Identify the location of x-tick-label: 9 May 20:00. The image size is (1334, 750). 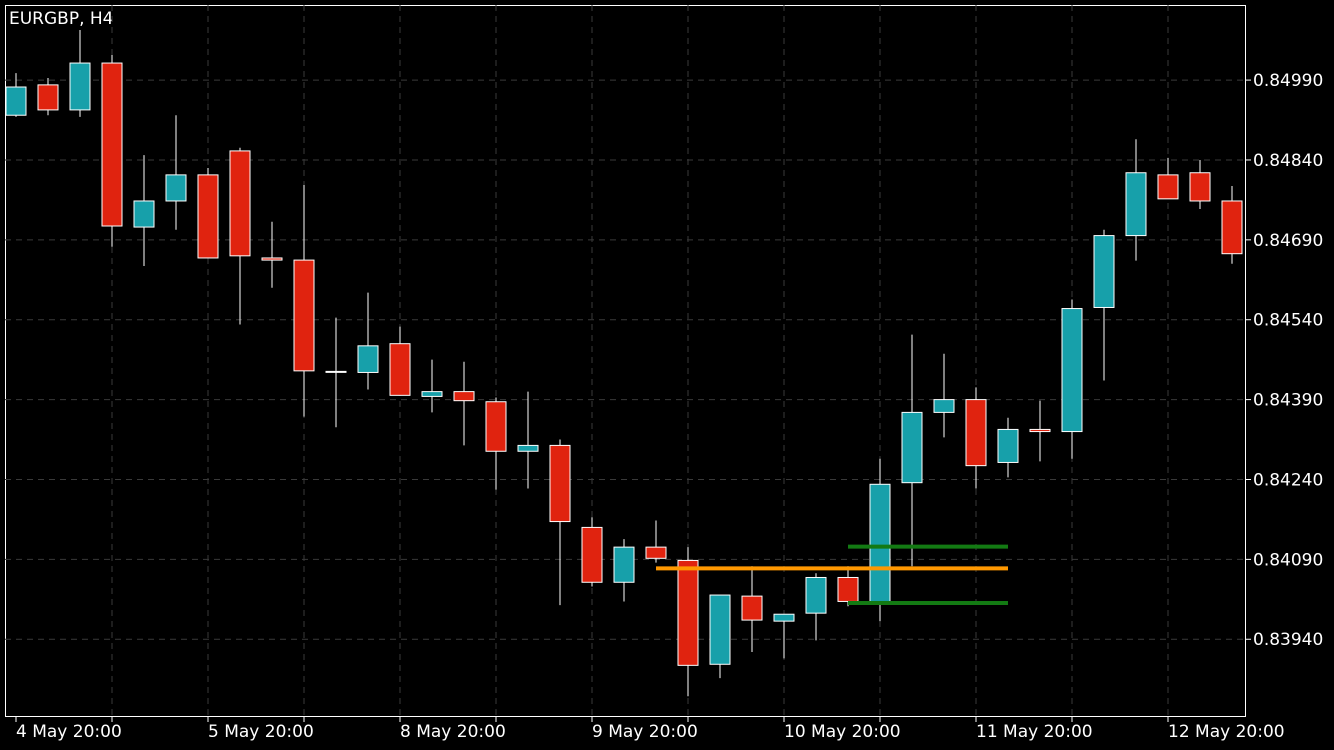
(645, 732).